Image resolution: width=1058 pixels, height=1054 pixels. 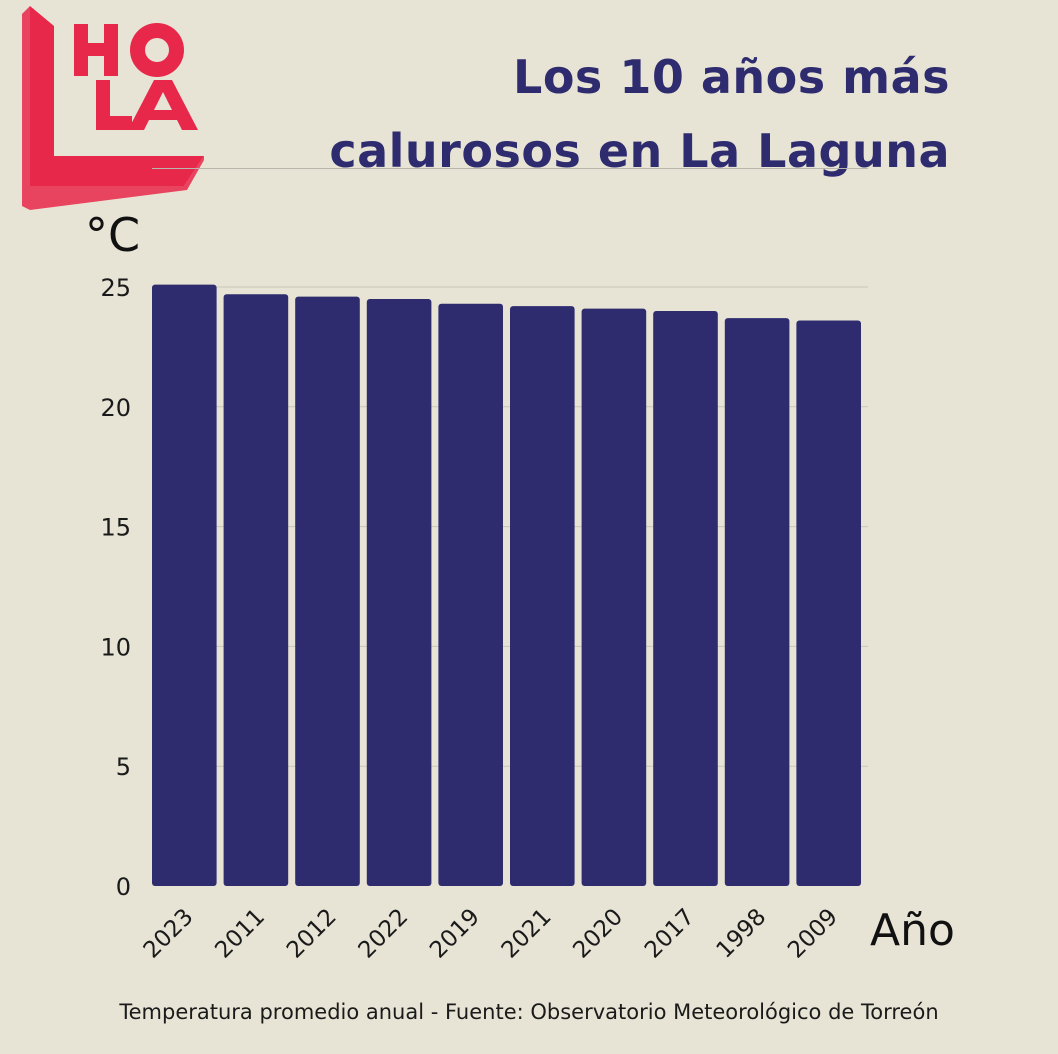 I want to click on bar-2009, so click(x=828, y=603).